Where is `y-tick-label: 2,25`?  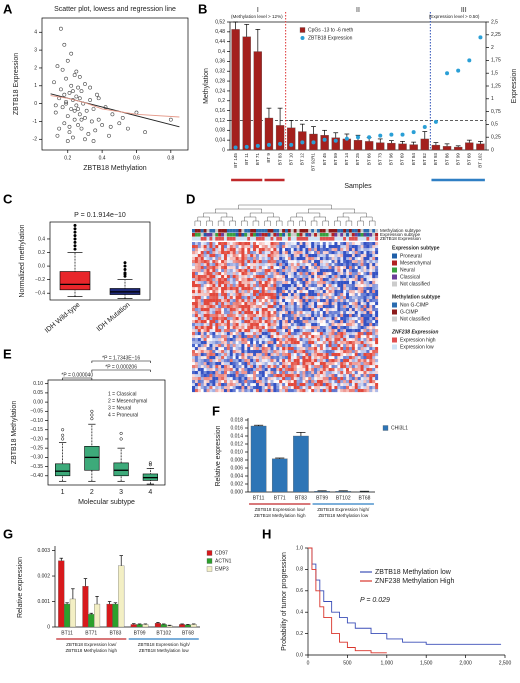 y-tick-label: 2,25 is located at coordinates (496, 35).